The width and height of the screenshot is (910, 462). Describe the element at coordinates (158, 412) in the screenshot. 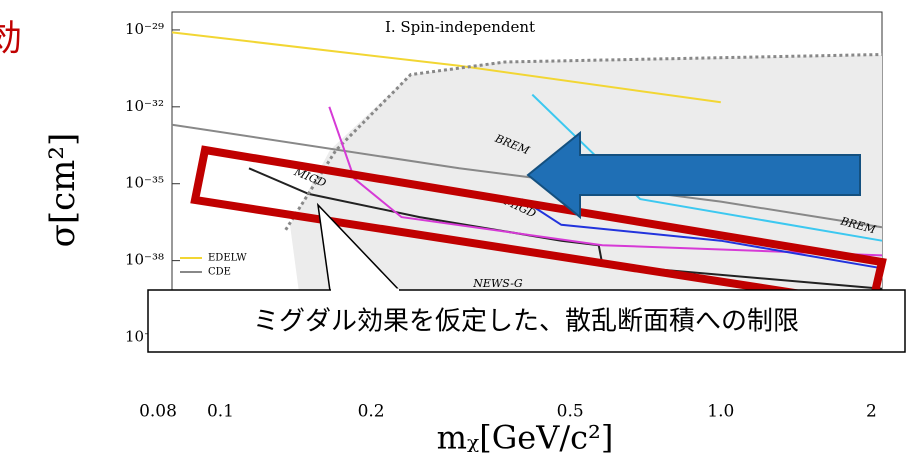

I see `x-tick-label: 0.08` at that location.